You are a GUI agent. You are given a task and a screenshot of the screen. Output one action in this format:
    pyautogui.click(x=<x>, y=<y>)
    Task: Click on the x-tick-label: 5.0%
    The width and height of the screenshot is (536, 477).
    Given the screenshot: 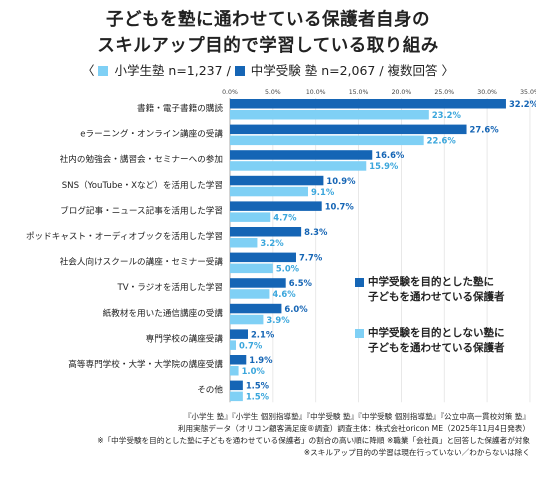 What is the action you would take?
    pyautogui.click(x=273, y=92)
    